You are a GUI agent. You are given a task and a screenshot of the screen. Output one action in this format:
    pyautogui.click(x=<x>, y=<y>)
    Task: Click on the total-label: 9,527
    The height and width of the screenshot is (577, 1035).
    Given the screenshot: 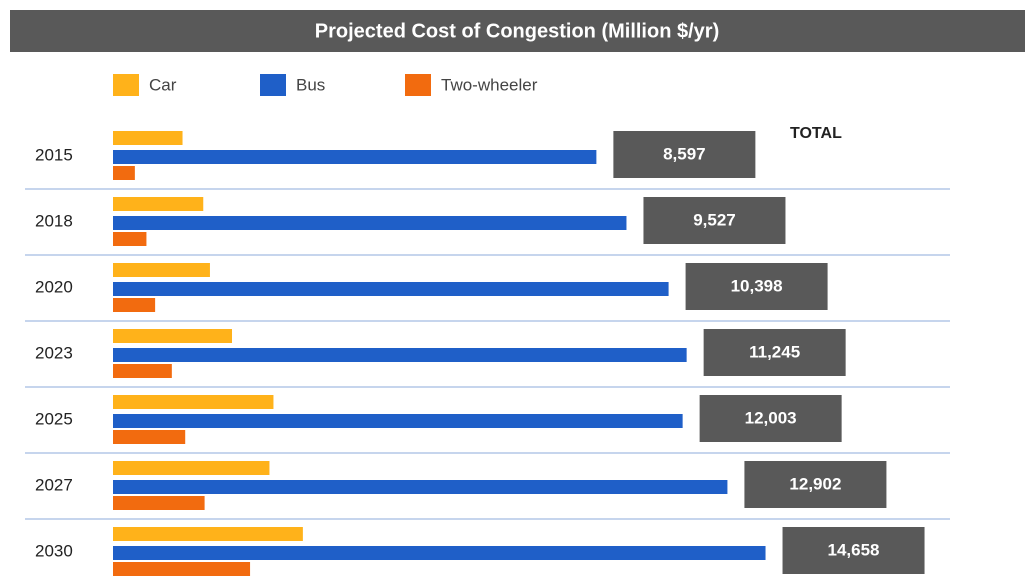 What is the action you would take?
    pyautogui.click(x=714, y=219)
    